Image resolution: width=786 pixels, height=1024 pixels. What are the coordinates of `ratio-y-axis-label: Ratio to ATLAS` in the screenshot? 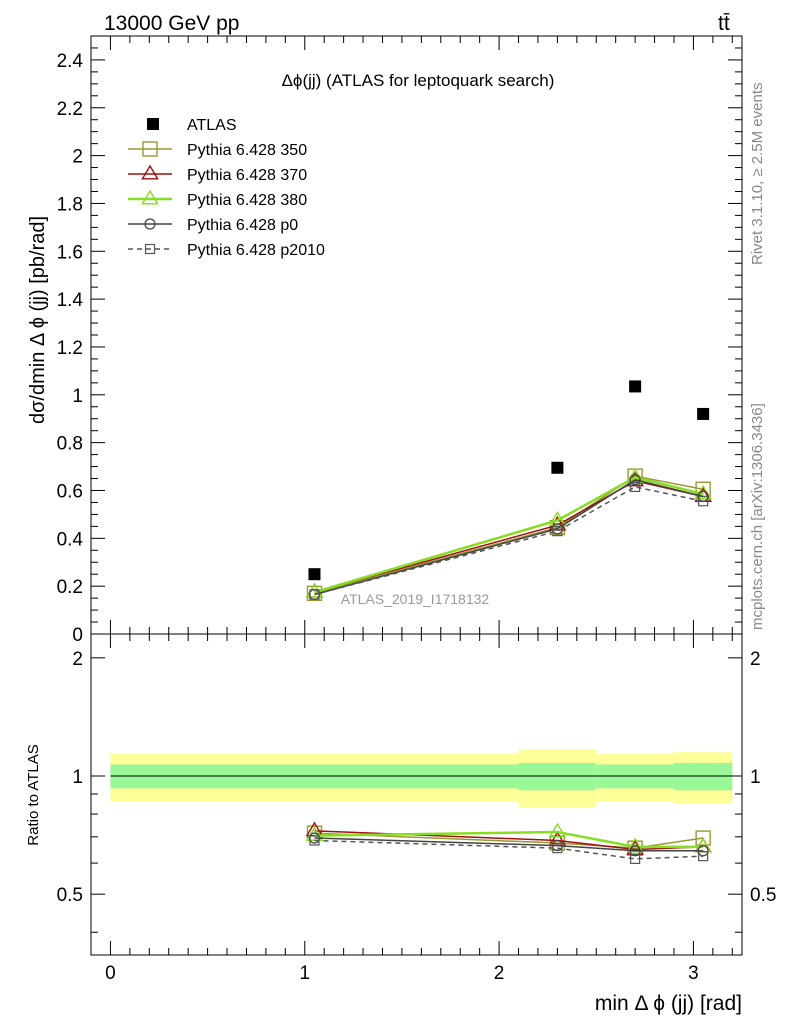 It's located at (33, 794).